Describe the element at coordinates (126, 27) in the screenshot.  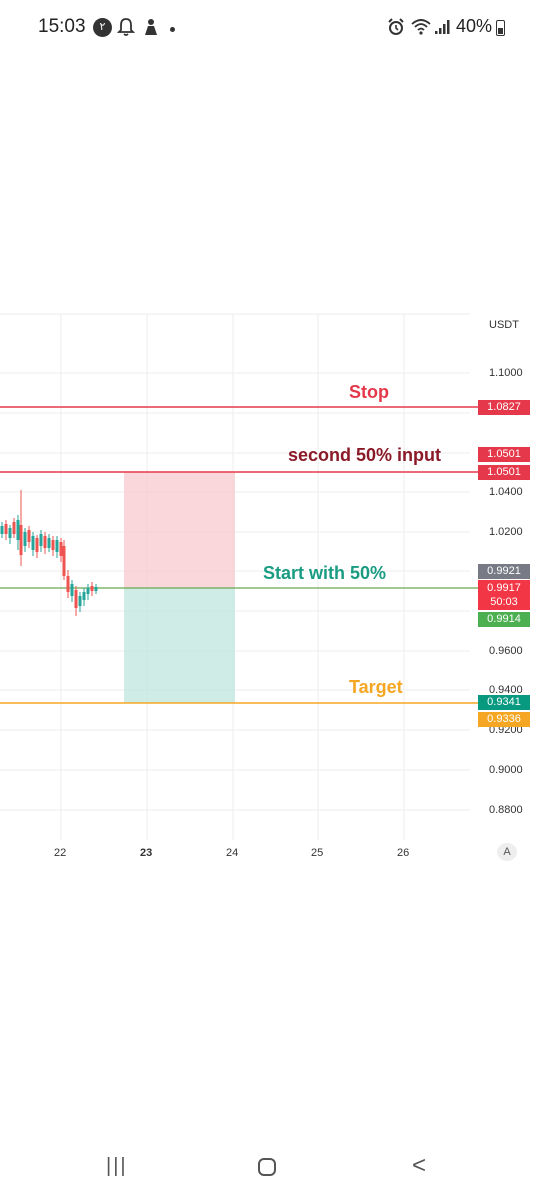
I see `bell-icon` at that location.